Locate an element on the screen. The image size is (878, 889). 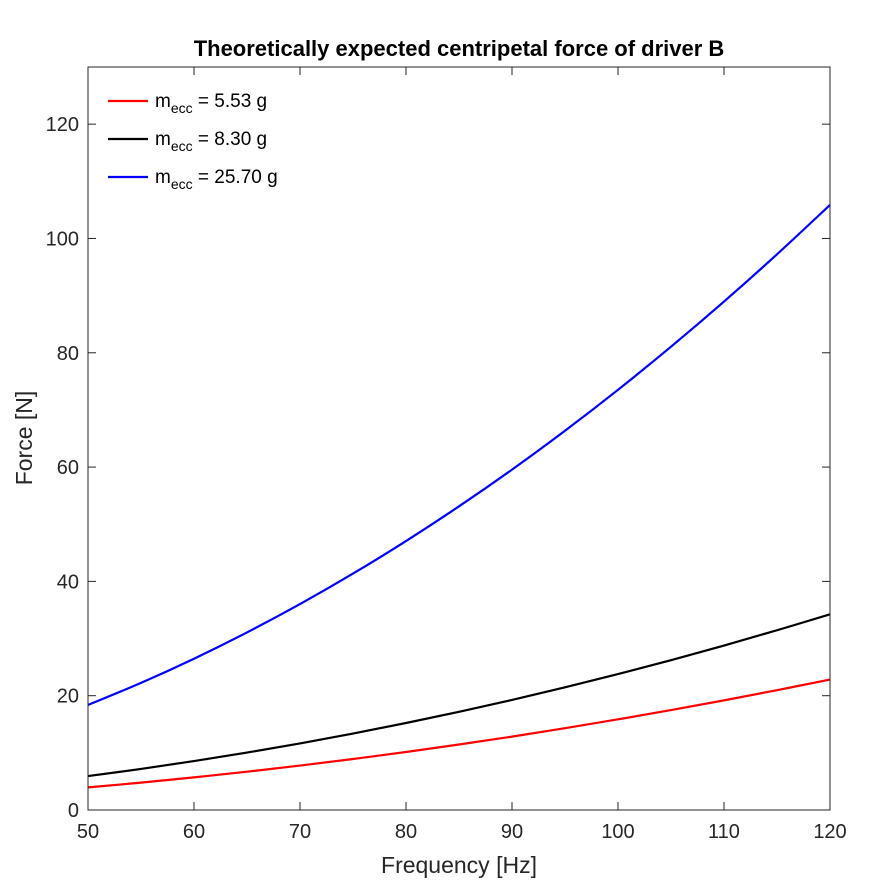
legend-entry-2: mecc = 8.30 g is located at coordinates (211, 141).